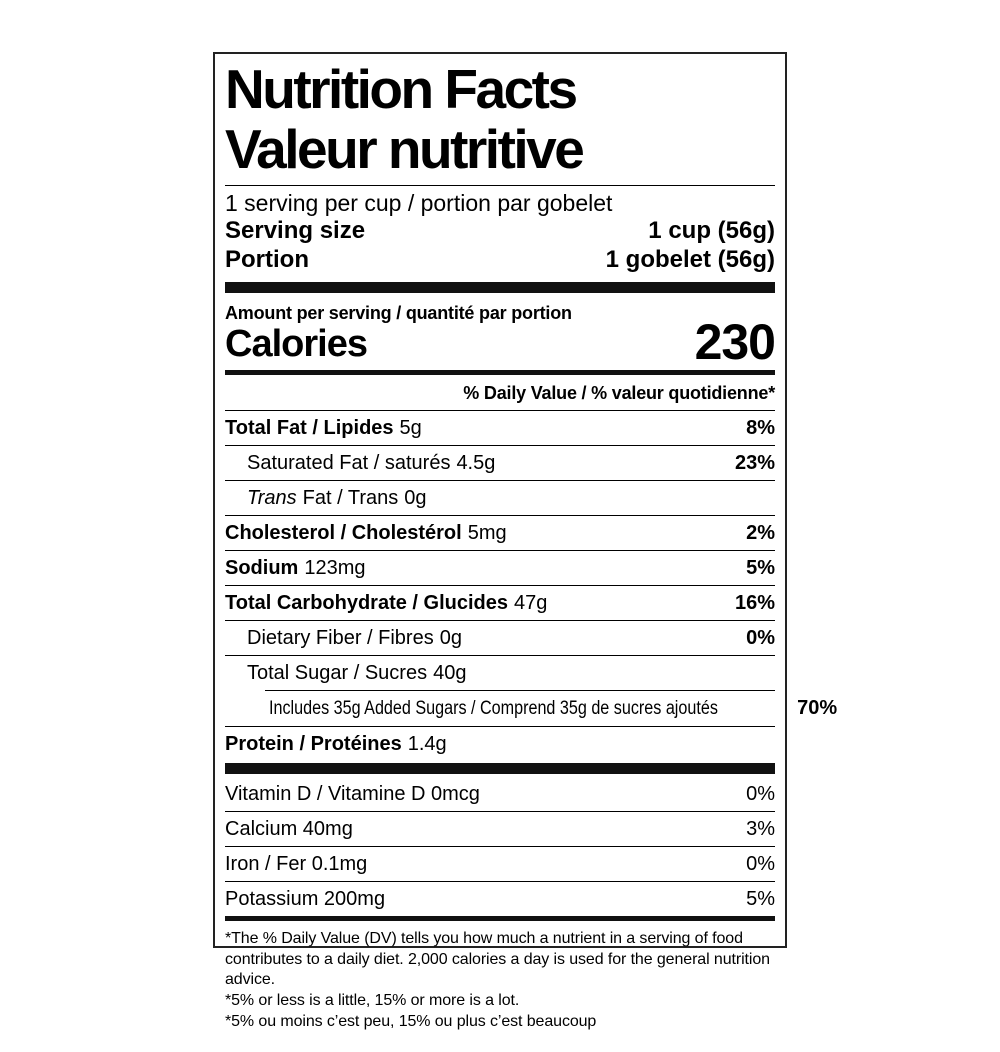  I want to click on nutrient-row-total-fat: Total Fat / Lipides 5g 8%, so click(500, 428).